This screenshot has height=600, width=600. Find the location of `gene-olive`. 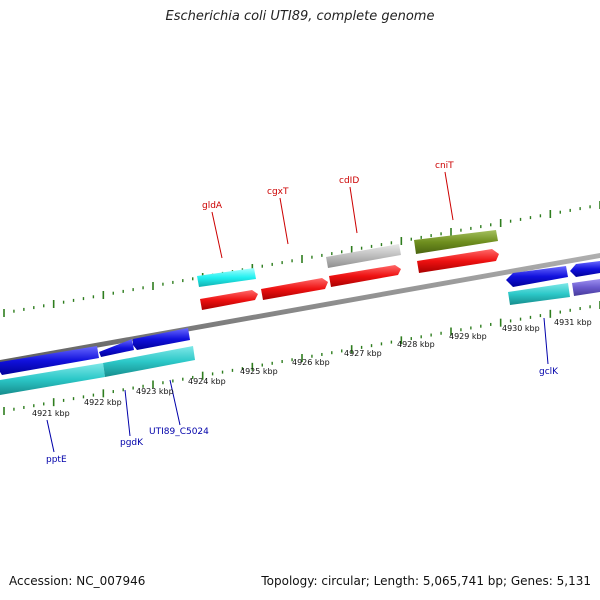

gene-olive is located at coordinates (456, 242).